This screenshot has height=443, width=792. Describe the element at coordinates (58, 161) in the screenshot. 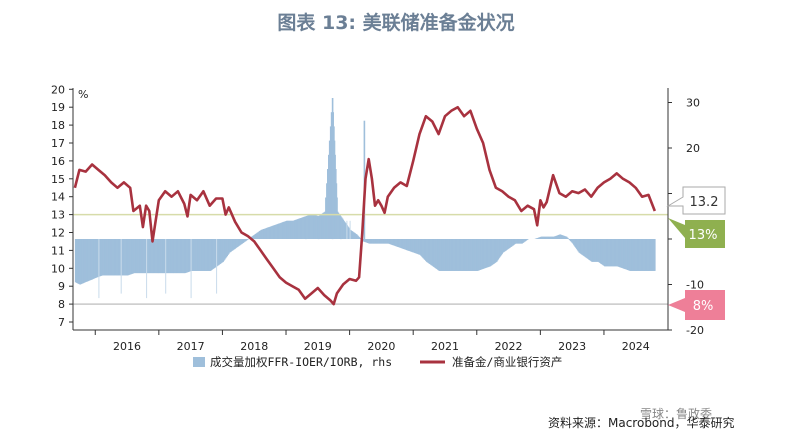

I see `left-tick-label: 16` at that location.